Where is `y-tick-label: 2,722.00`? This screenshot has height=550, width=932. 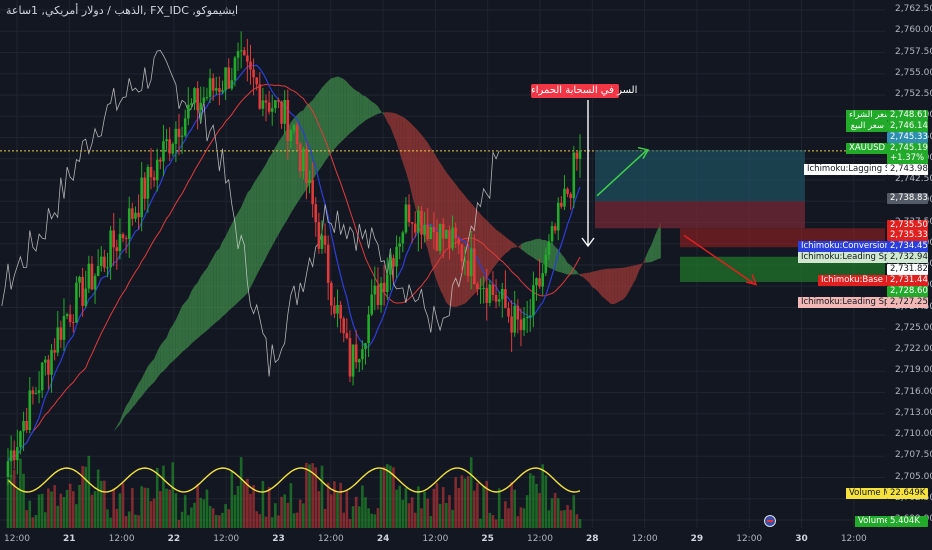
y-tick-label: 2,722.00 is located at coordinates (913, 349).